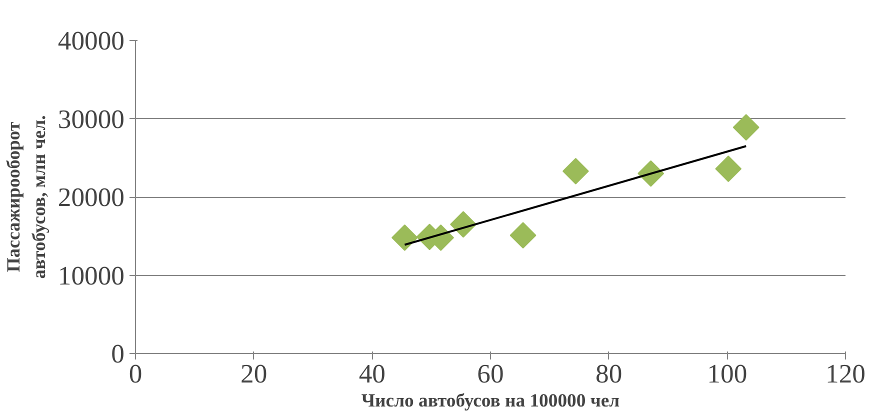 Image resolution: width=883 pixels, height=417 pixels. Describe the element at coordinates (91, 275) in the screenshot. I see `y-tick-label: 10000` at that location.